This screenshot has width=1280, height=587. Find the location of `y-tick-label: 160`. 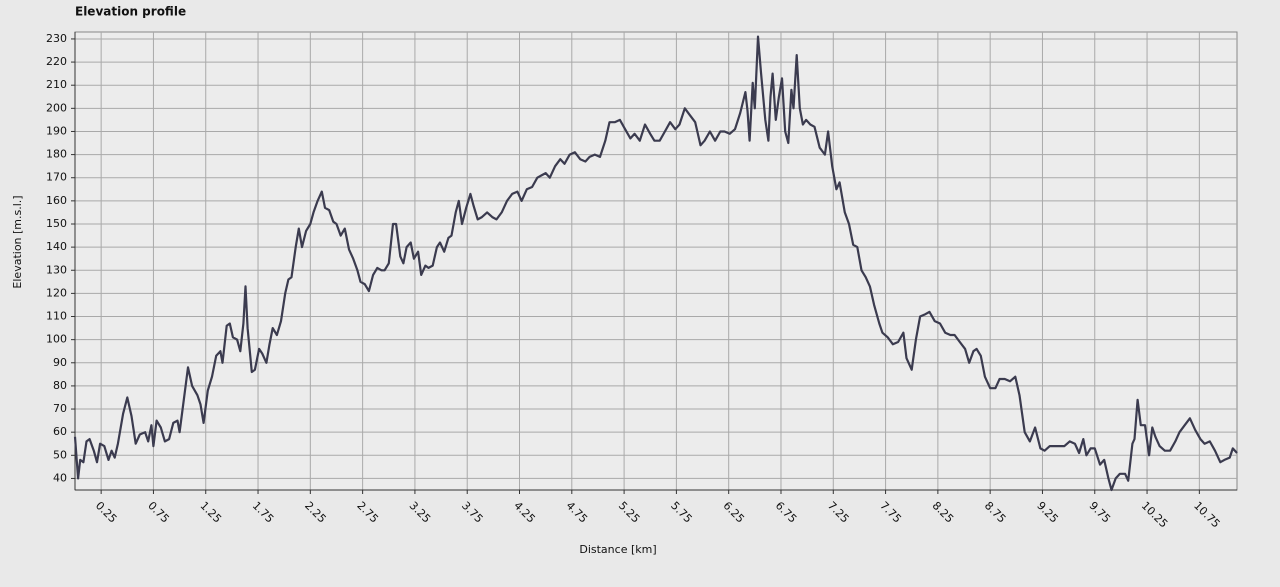

y-tick-label: 160 is located at coordinates (56, 200).